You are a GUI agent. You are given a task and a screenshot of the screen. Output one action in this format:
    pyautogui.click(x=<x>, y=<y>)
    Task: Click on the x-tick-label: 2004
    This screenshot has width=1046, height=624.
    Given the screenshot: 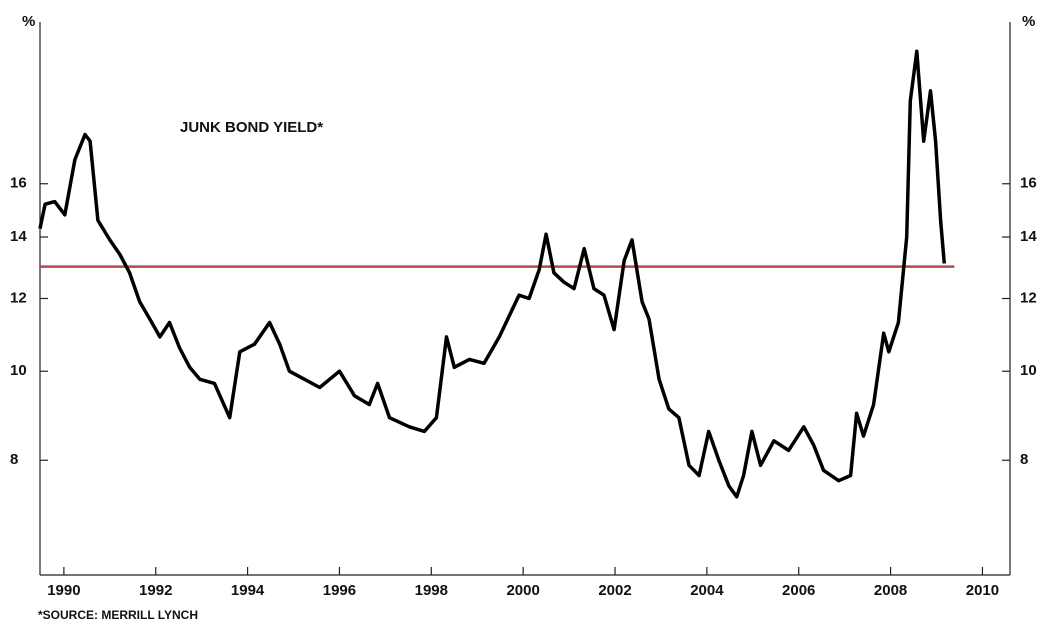 What is the action you would take?
    pyautogui.click(x=707, y=590)
    